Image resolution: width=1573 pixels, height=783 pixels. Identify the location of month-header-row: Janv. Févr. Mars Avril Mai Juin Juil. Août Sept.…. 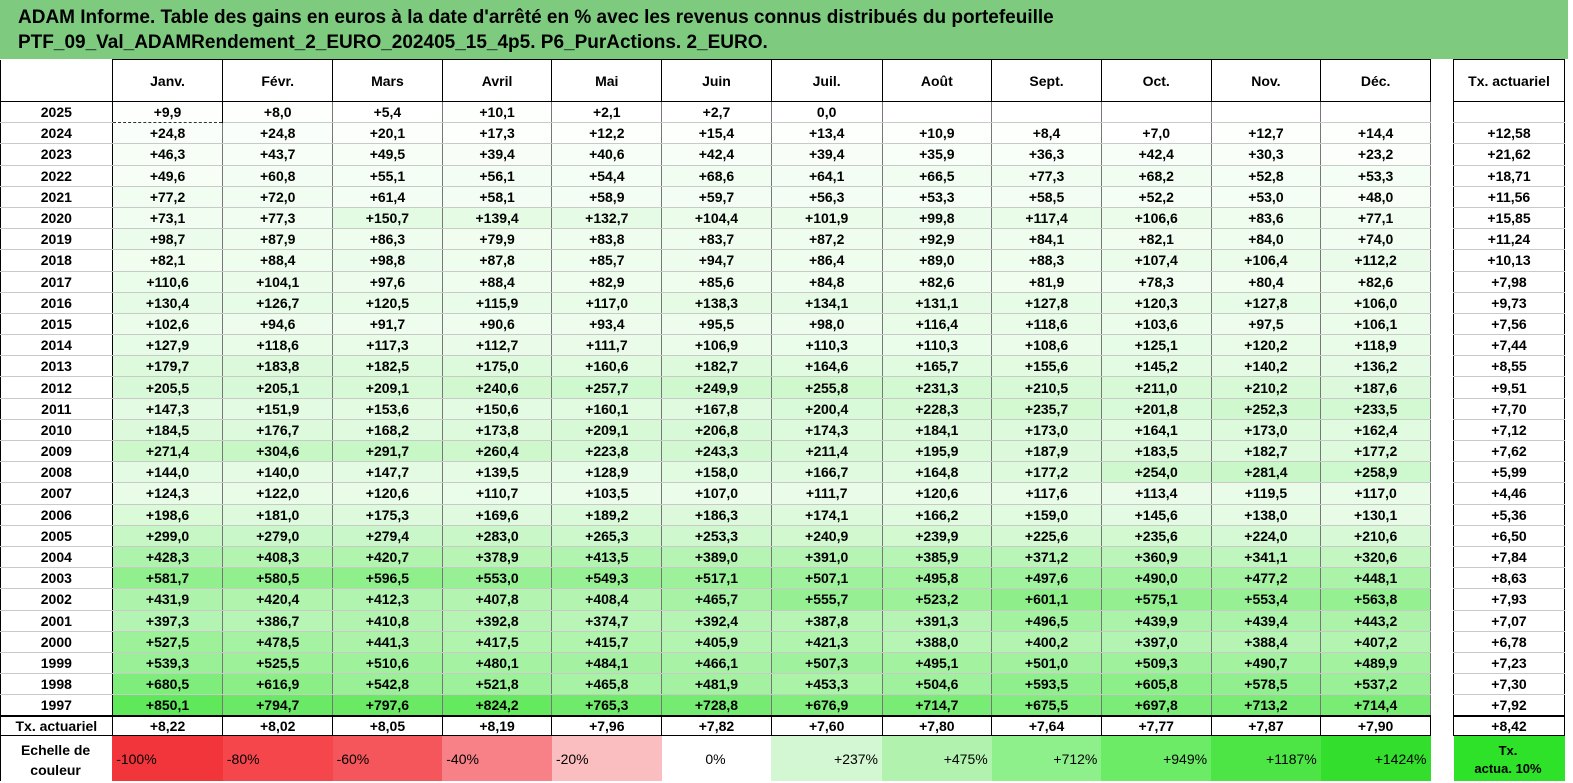
(715, 80).